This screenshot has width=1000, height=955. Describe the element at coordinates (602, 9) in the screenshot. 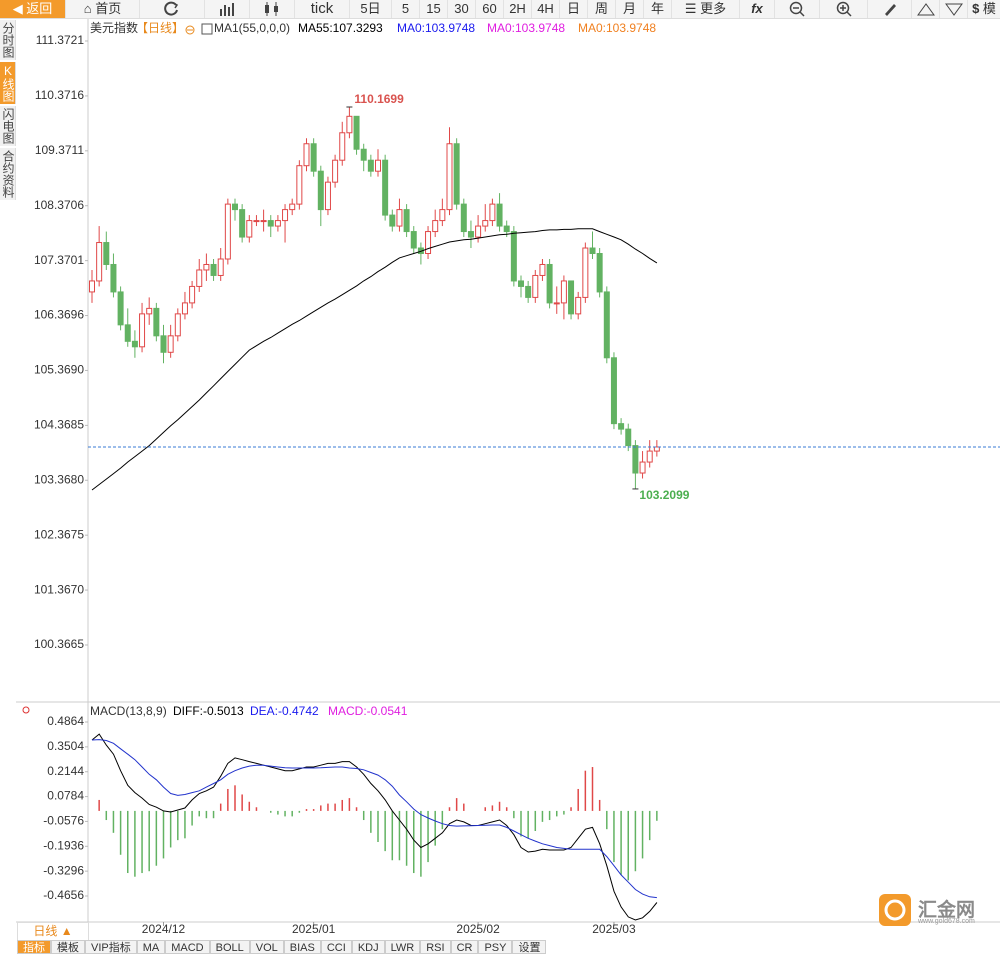

I see `period-button: 周` at that location.